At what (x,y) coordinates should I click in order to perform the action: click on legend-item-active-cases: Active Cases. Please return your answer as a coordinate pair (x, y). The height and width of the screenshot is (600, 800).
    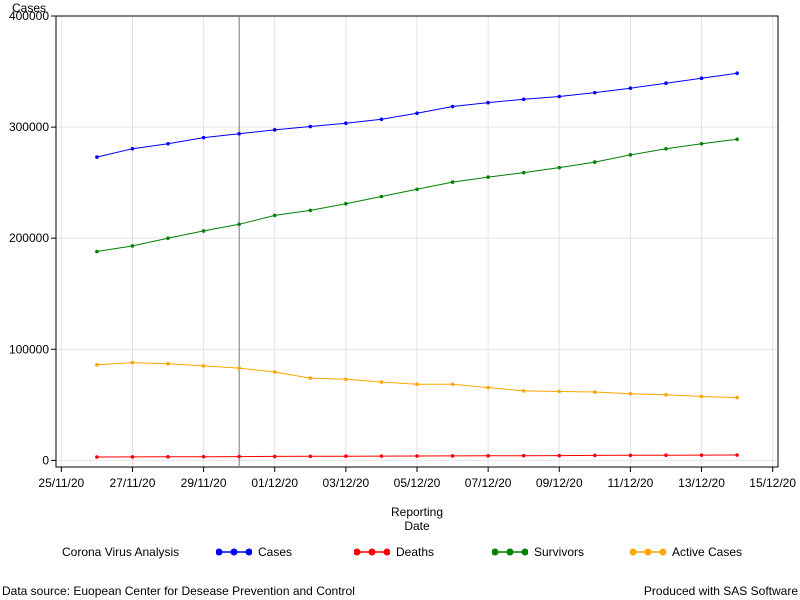
    Looking at the image, I should click on (686, 552).